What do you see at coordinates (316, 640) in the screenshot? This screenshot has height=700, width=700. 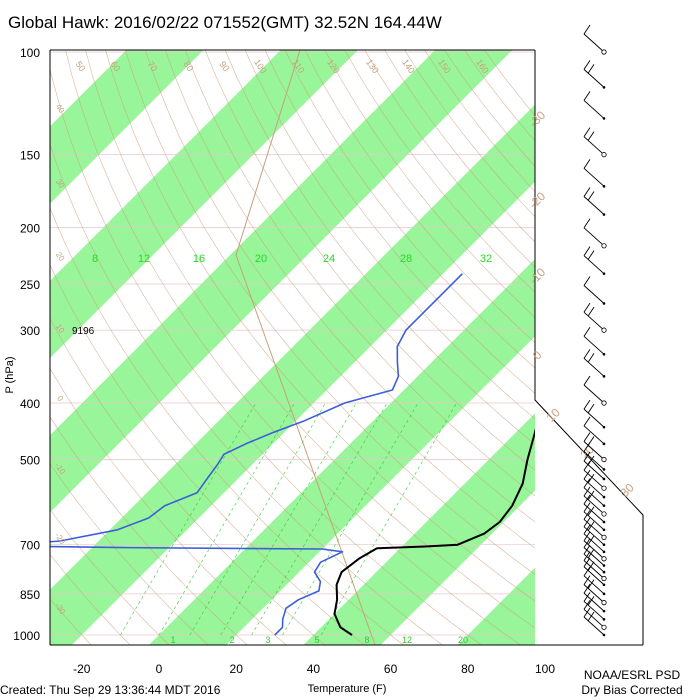 I see `bottom-mixing-label: 5` at bounding box center [316, 640].